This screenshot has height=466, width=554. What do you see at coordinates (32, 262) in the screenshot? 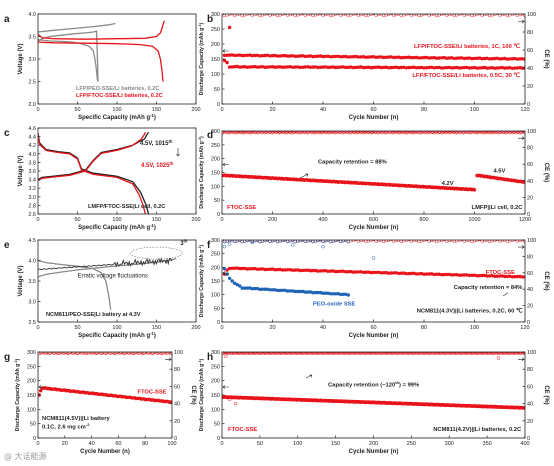
I see `y-tick-label-e-3: 4.0` at bounding box center [32, 262].